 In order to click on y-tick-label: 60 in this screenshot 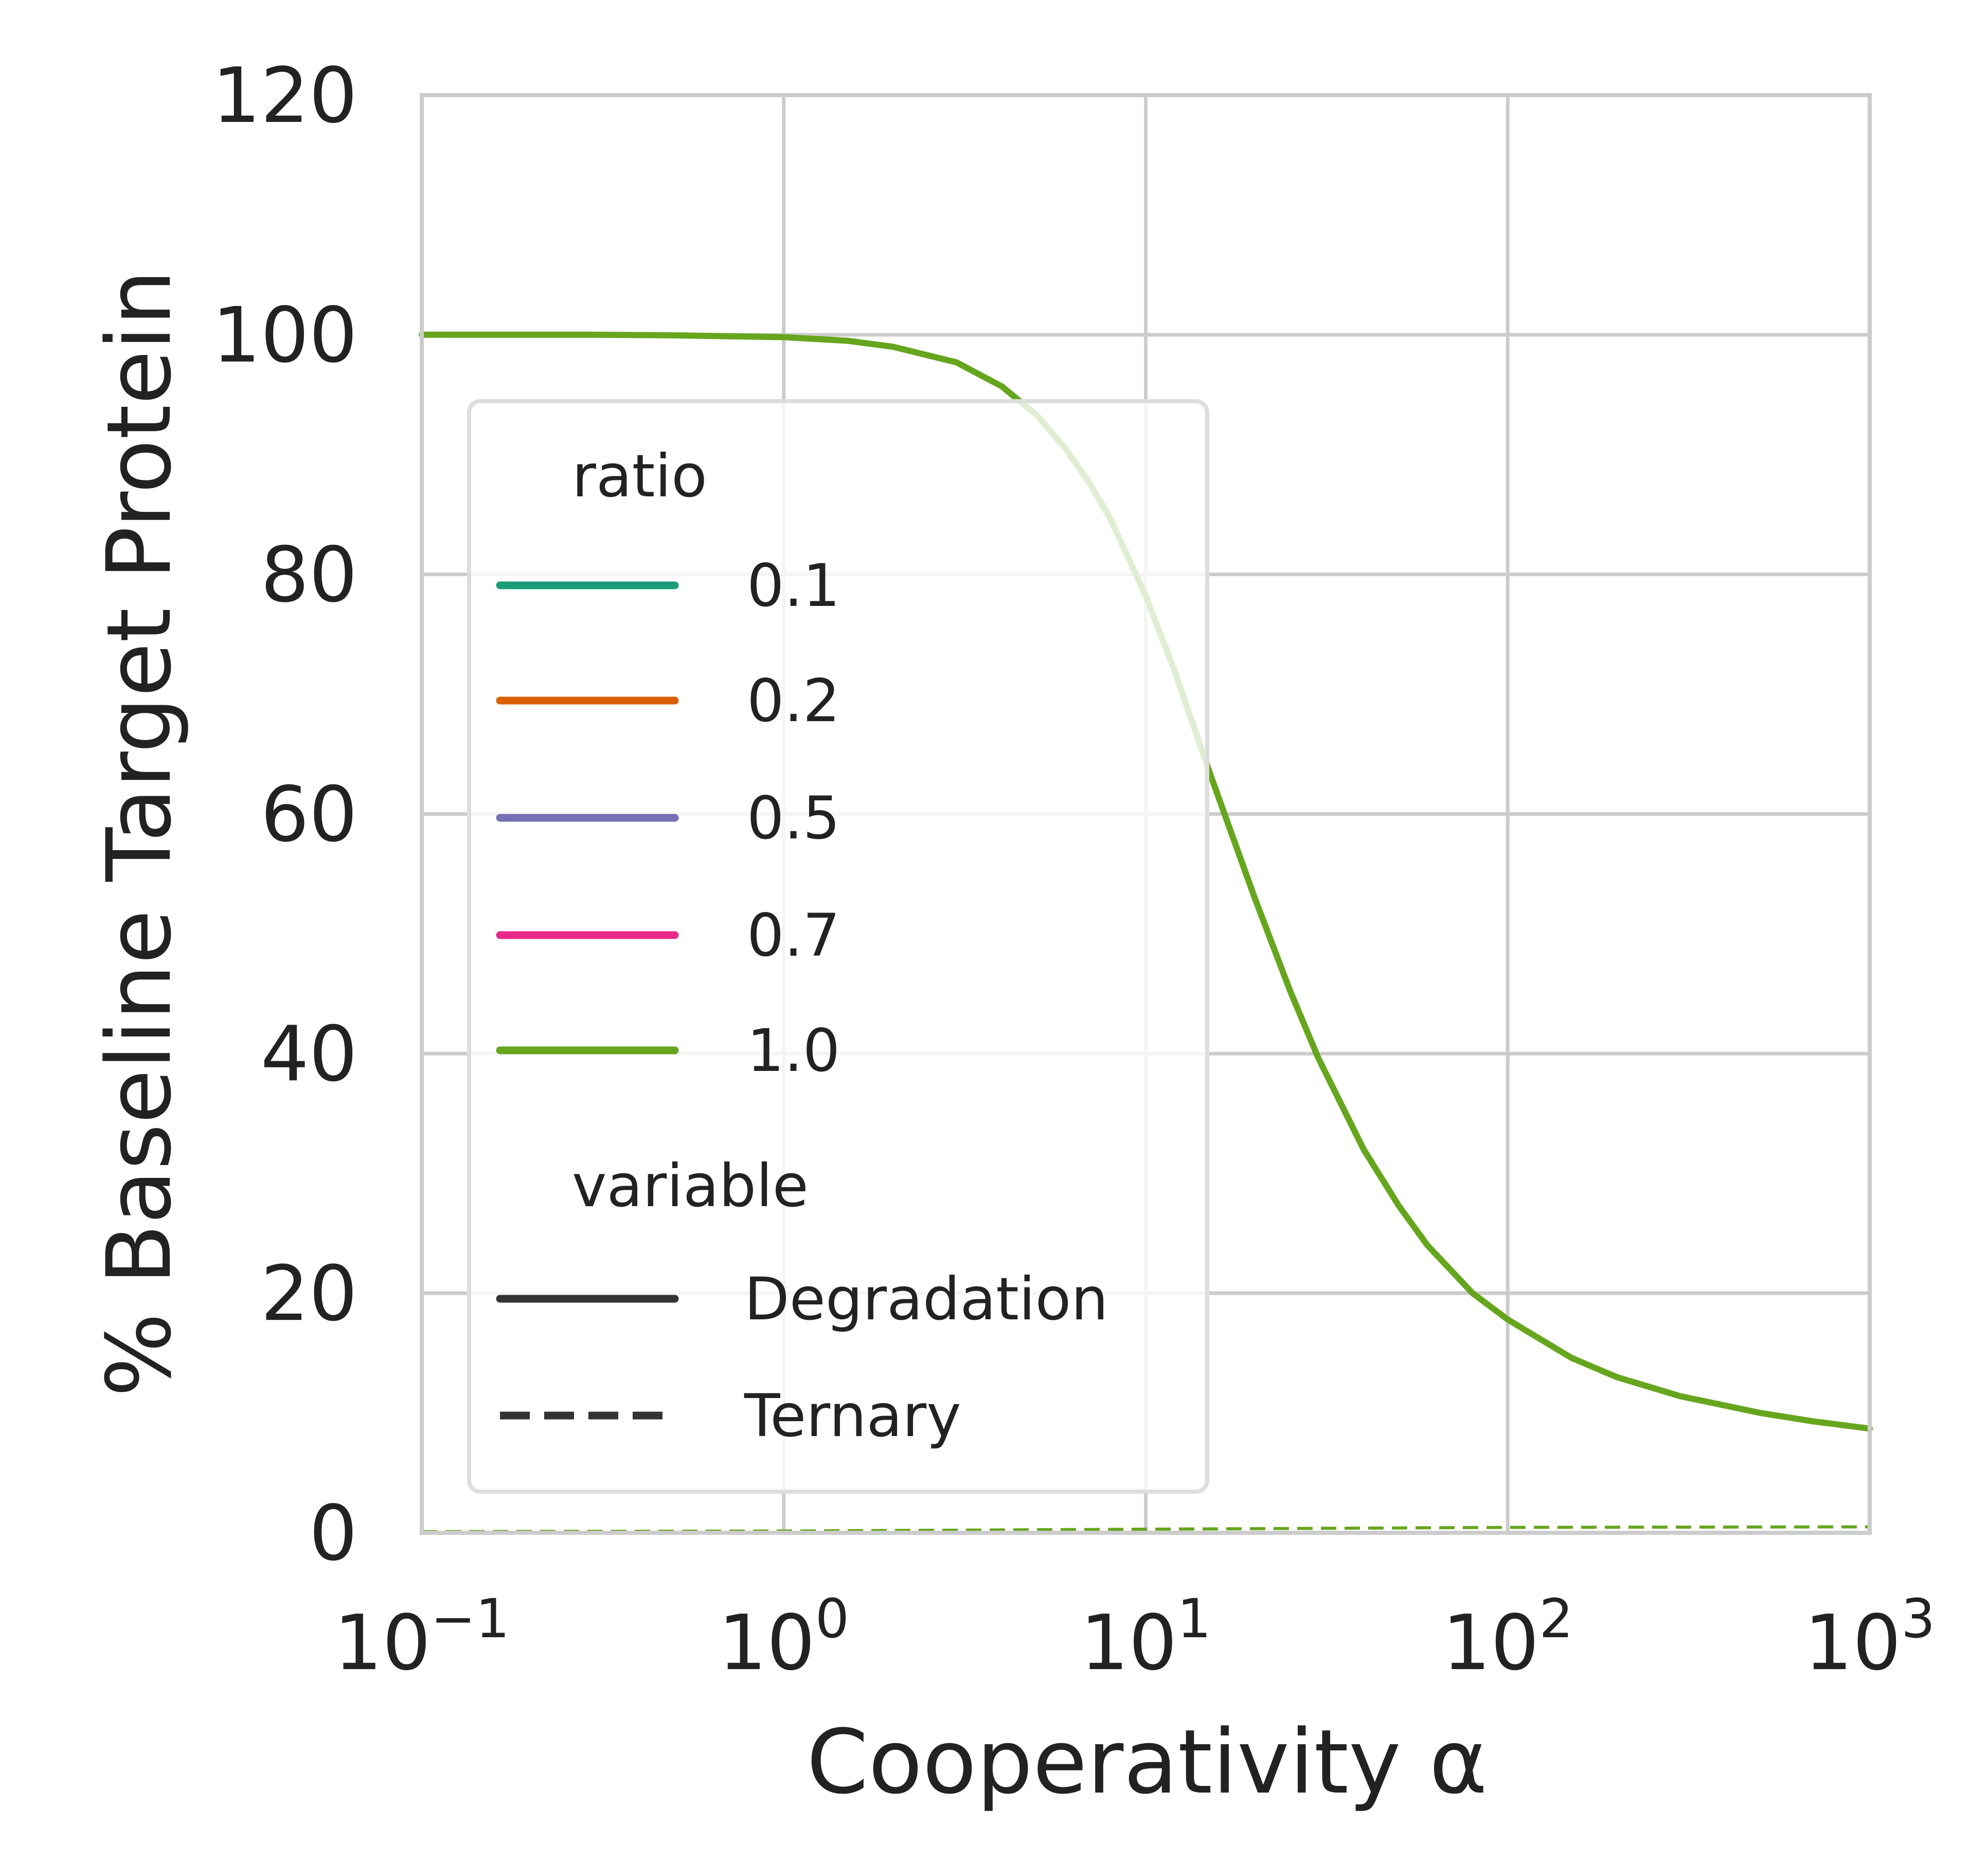, I will do `click(309, 815)`.